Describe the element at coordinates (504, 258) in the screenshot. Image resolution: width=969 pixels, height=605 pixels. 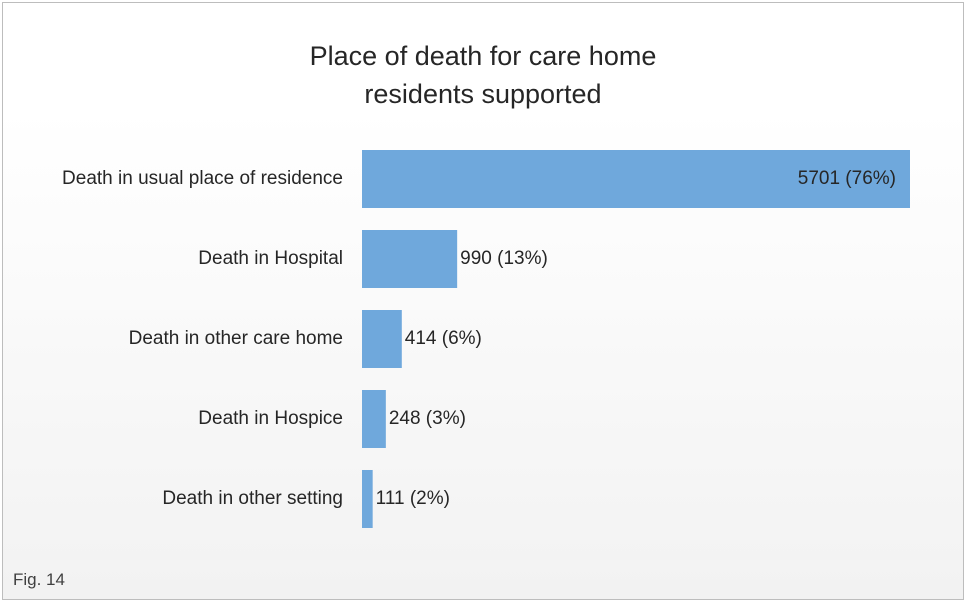
I see `data-label-2: 990 (13%)` at that location.